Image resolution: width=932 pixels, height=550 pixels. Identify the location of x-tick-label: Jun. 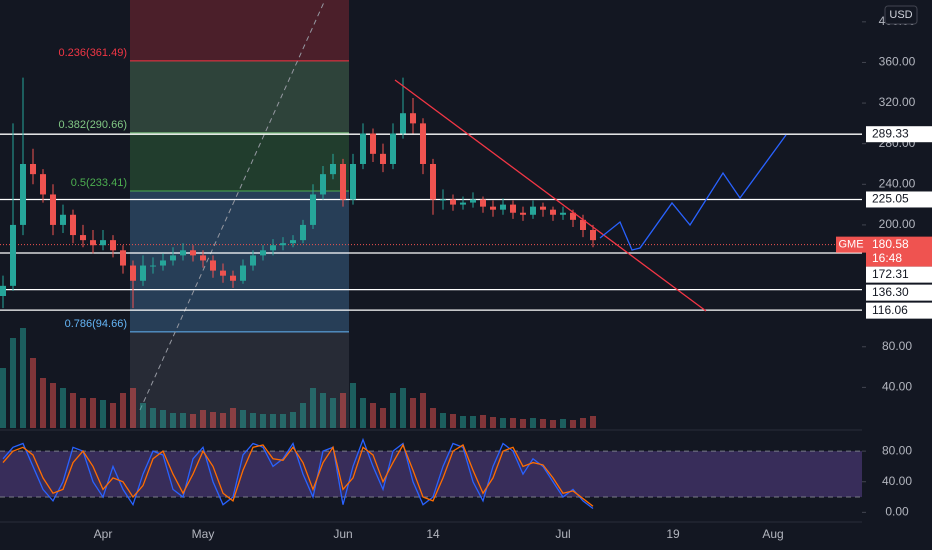
(342, 534).